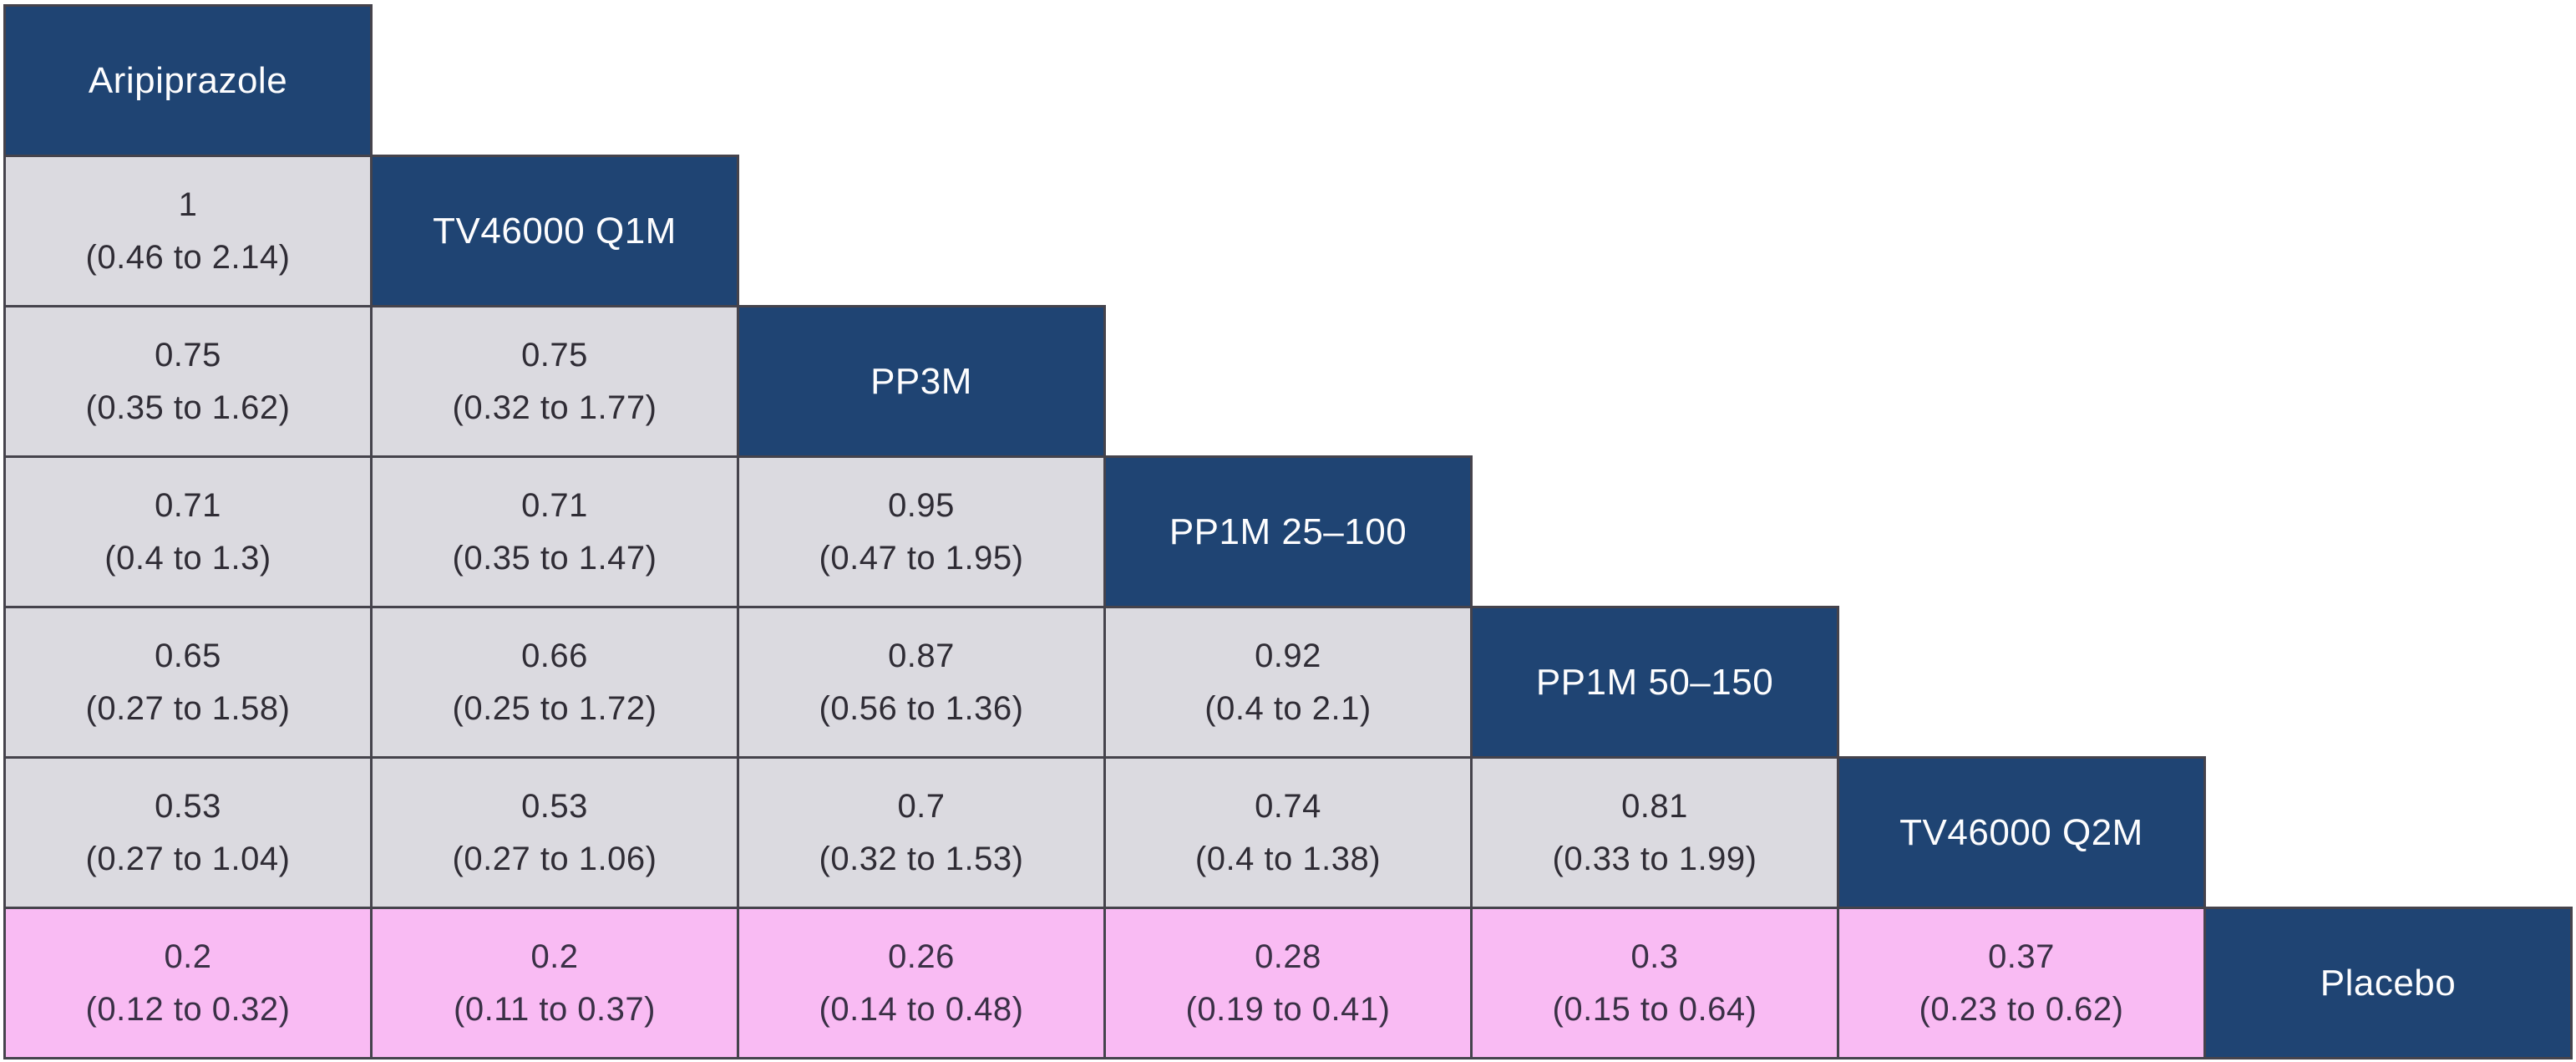 The image size is (2576, 1062). Describe the element at coordinates (554, 983) in the screenshot. I see `league-cell-r6c1: 0.2 (0.11 to 0.37)` at that location.